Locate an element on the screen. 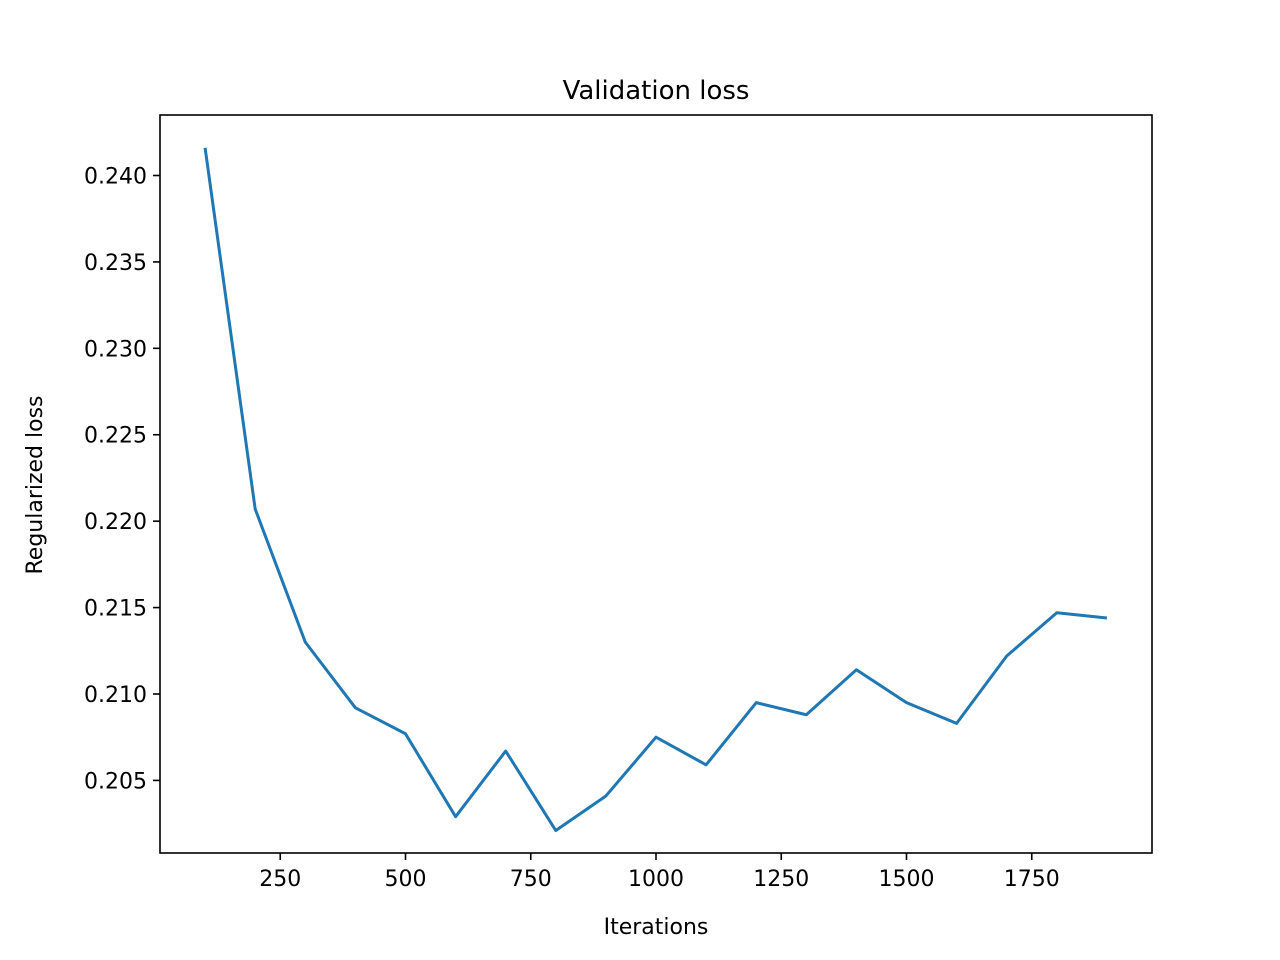  x-tick-label: 1000 is located at coordinates (656, 879).